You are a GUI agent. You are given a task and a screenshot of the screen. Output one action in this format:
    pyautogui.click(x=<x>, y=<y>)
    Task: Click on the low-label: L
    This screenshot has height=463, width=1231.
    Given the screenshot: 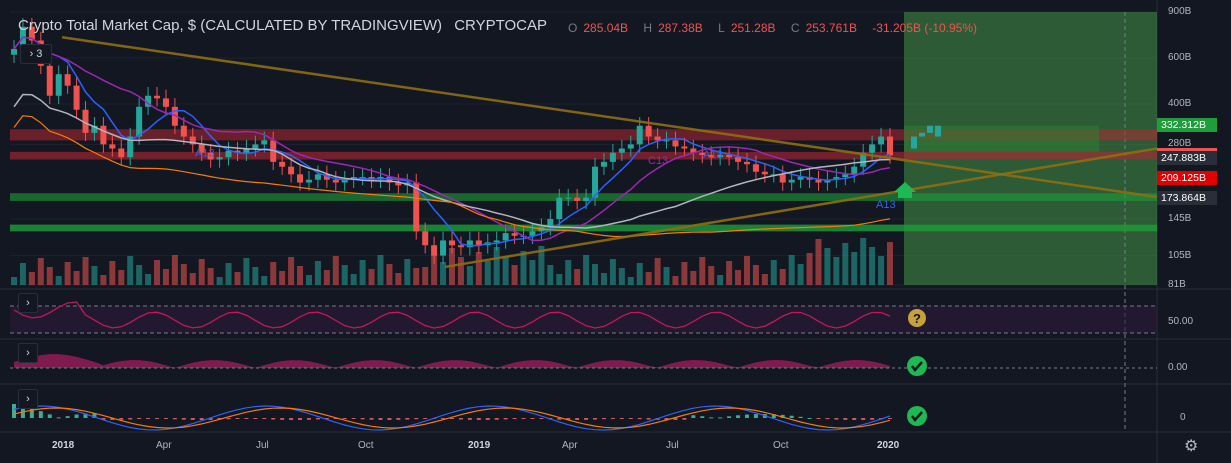 What is the action you would take?
    pyautogui.click(x=721, y=28)
    